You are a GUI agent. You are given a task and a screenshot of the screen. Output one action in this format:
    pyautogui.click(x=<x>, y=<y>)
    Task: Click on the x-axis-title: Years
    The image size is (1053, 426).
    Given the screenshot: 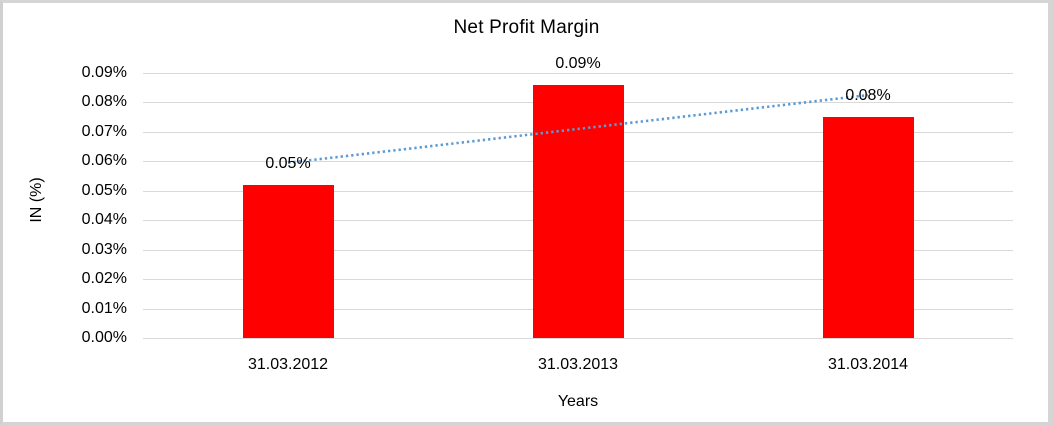 What is the action you would take?
    pyautogui.click(x=578, y=401)
    